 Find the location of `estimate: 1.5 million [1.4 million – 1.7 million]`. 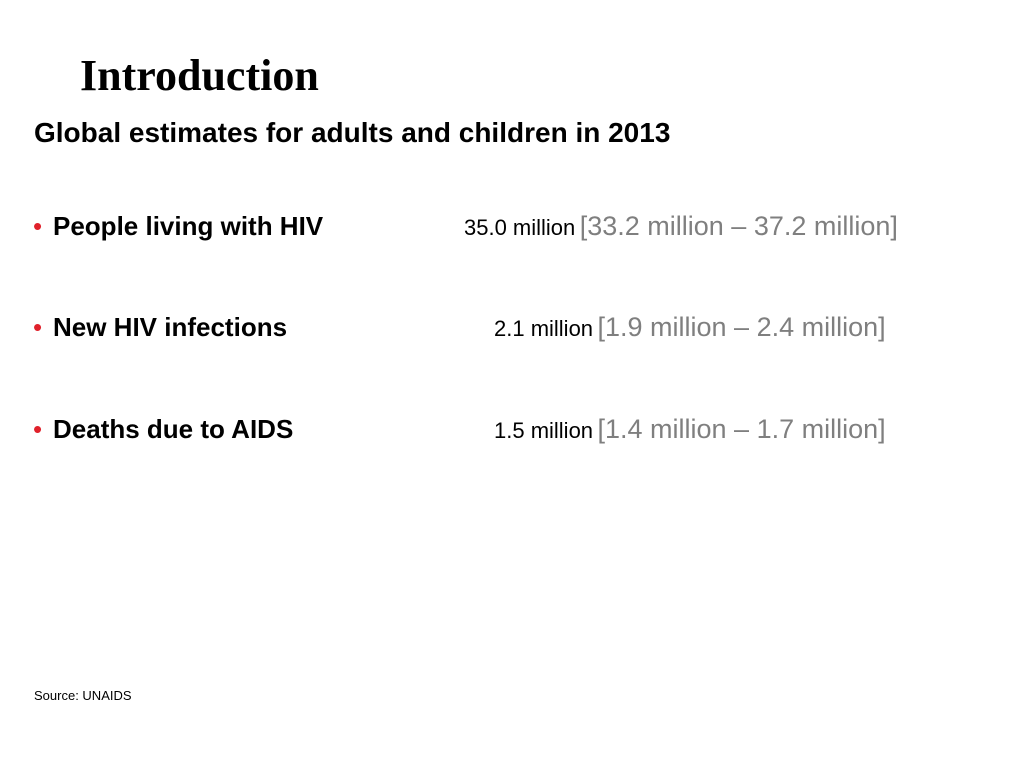

estimate: 1.5 million [1.4 million – 1.7 million] is located at coordinates (690, 431).